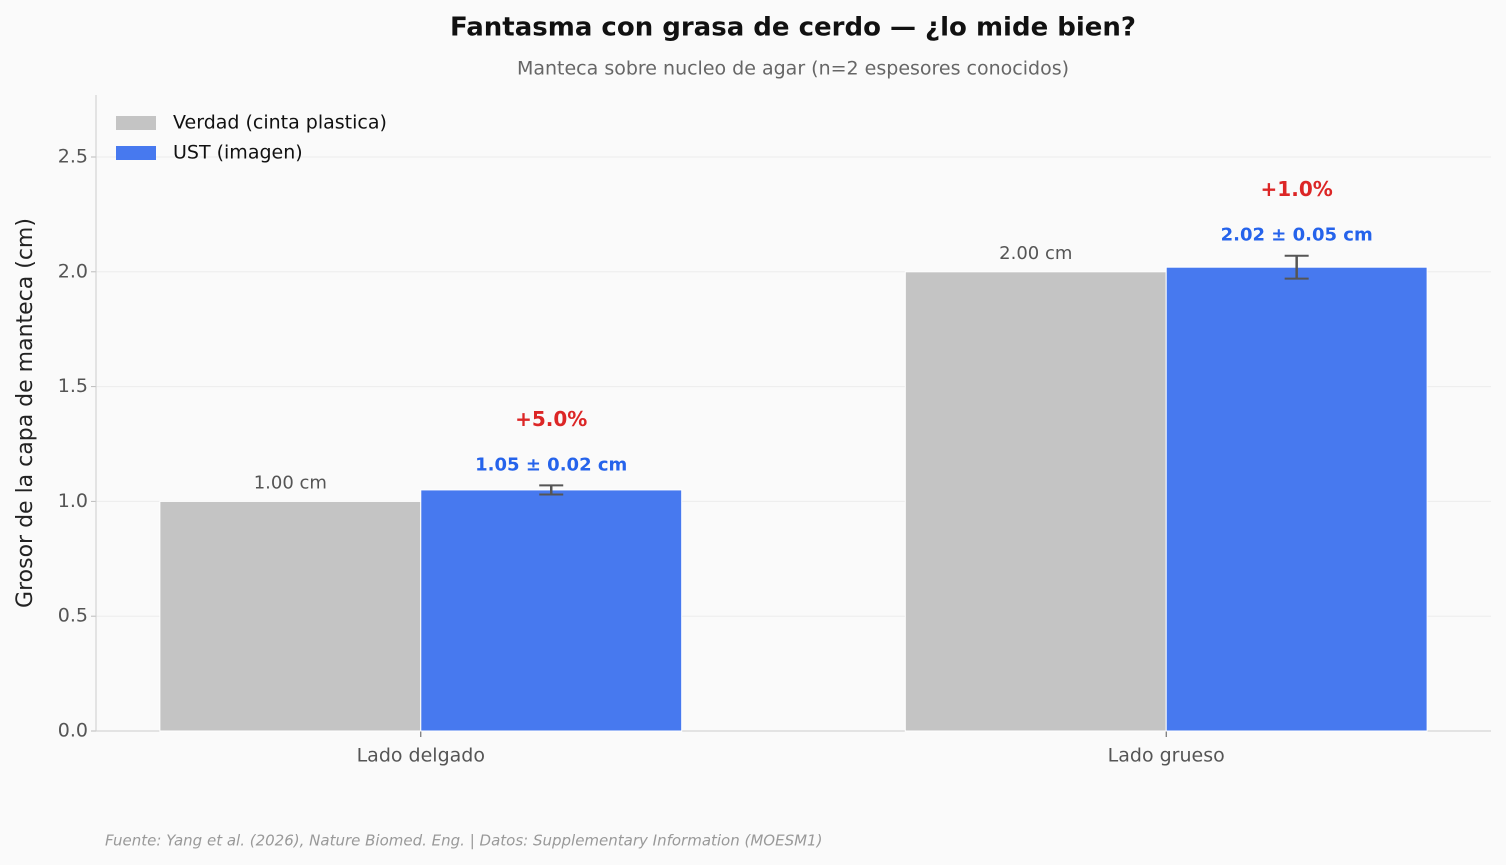  What do you see at coordinates (551, 464) in the screenshot?
I see `value-label: 1.05 ± 0.02 cm` at bounding box center [551, 464].